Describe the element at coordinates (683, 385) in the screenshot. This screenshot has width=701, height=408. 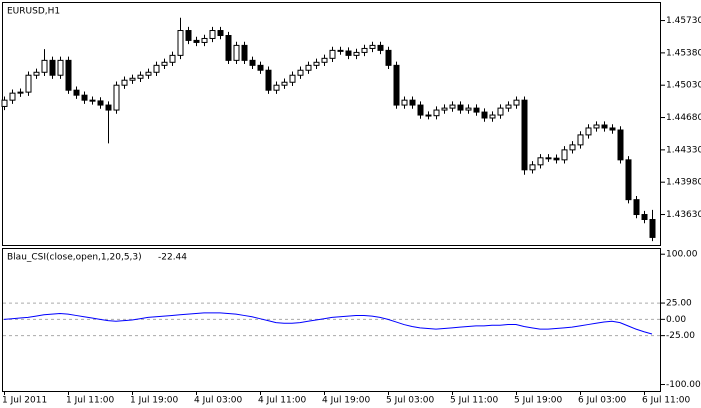
I see `y-tick-label: -100.00` at that location.